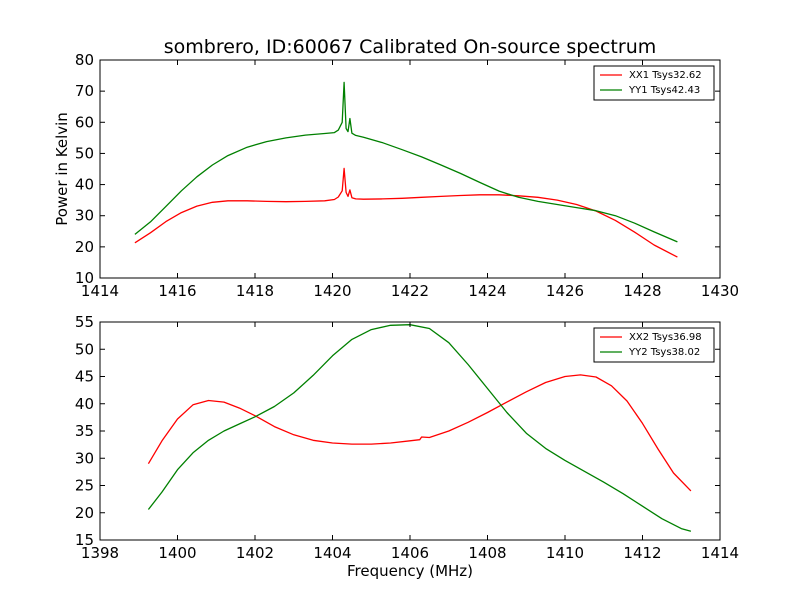 This screenshot has width=800, height=600. I want to click on top-y-tick-label: 40, so click(84, 185).